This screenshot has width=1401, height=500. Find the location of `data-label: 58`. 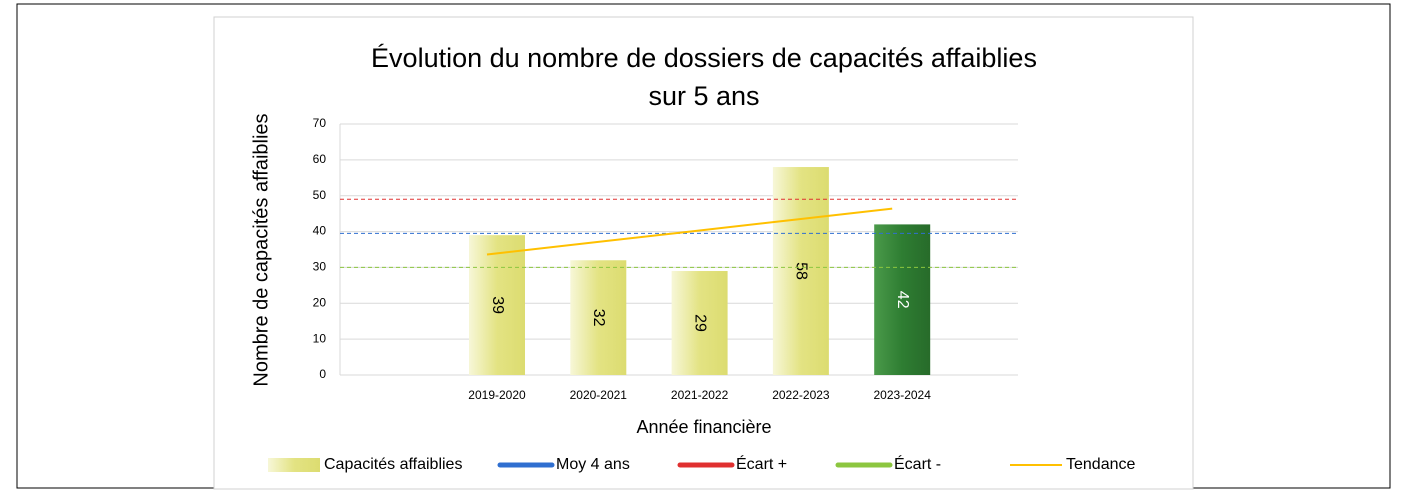

data-label: 58 is located at coordinates (801, 271).